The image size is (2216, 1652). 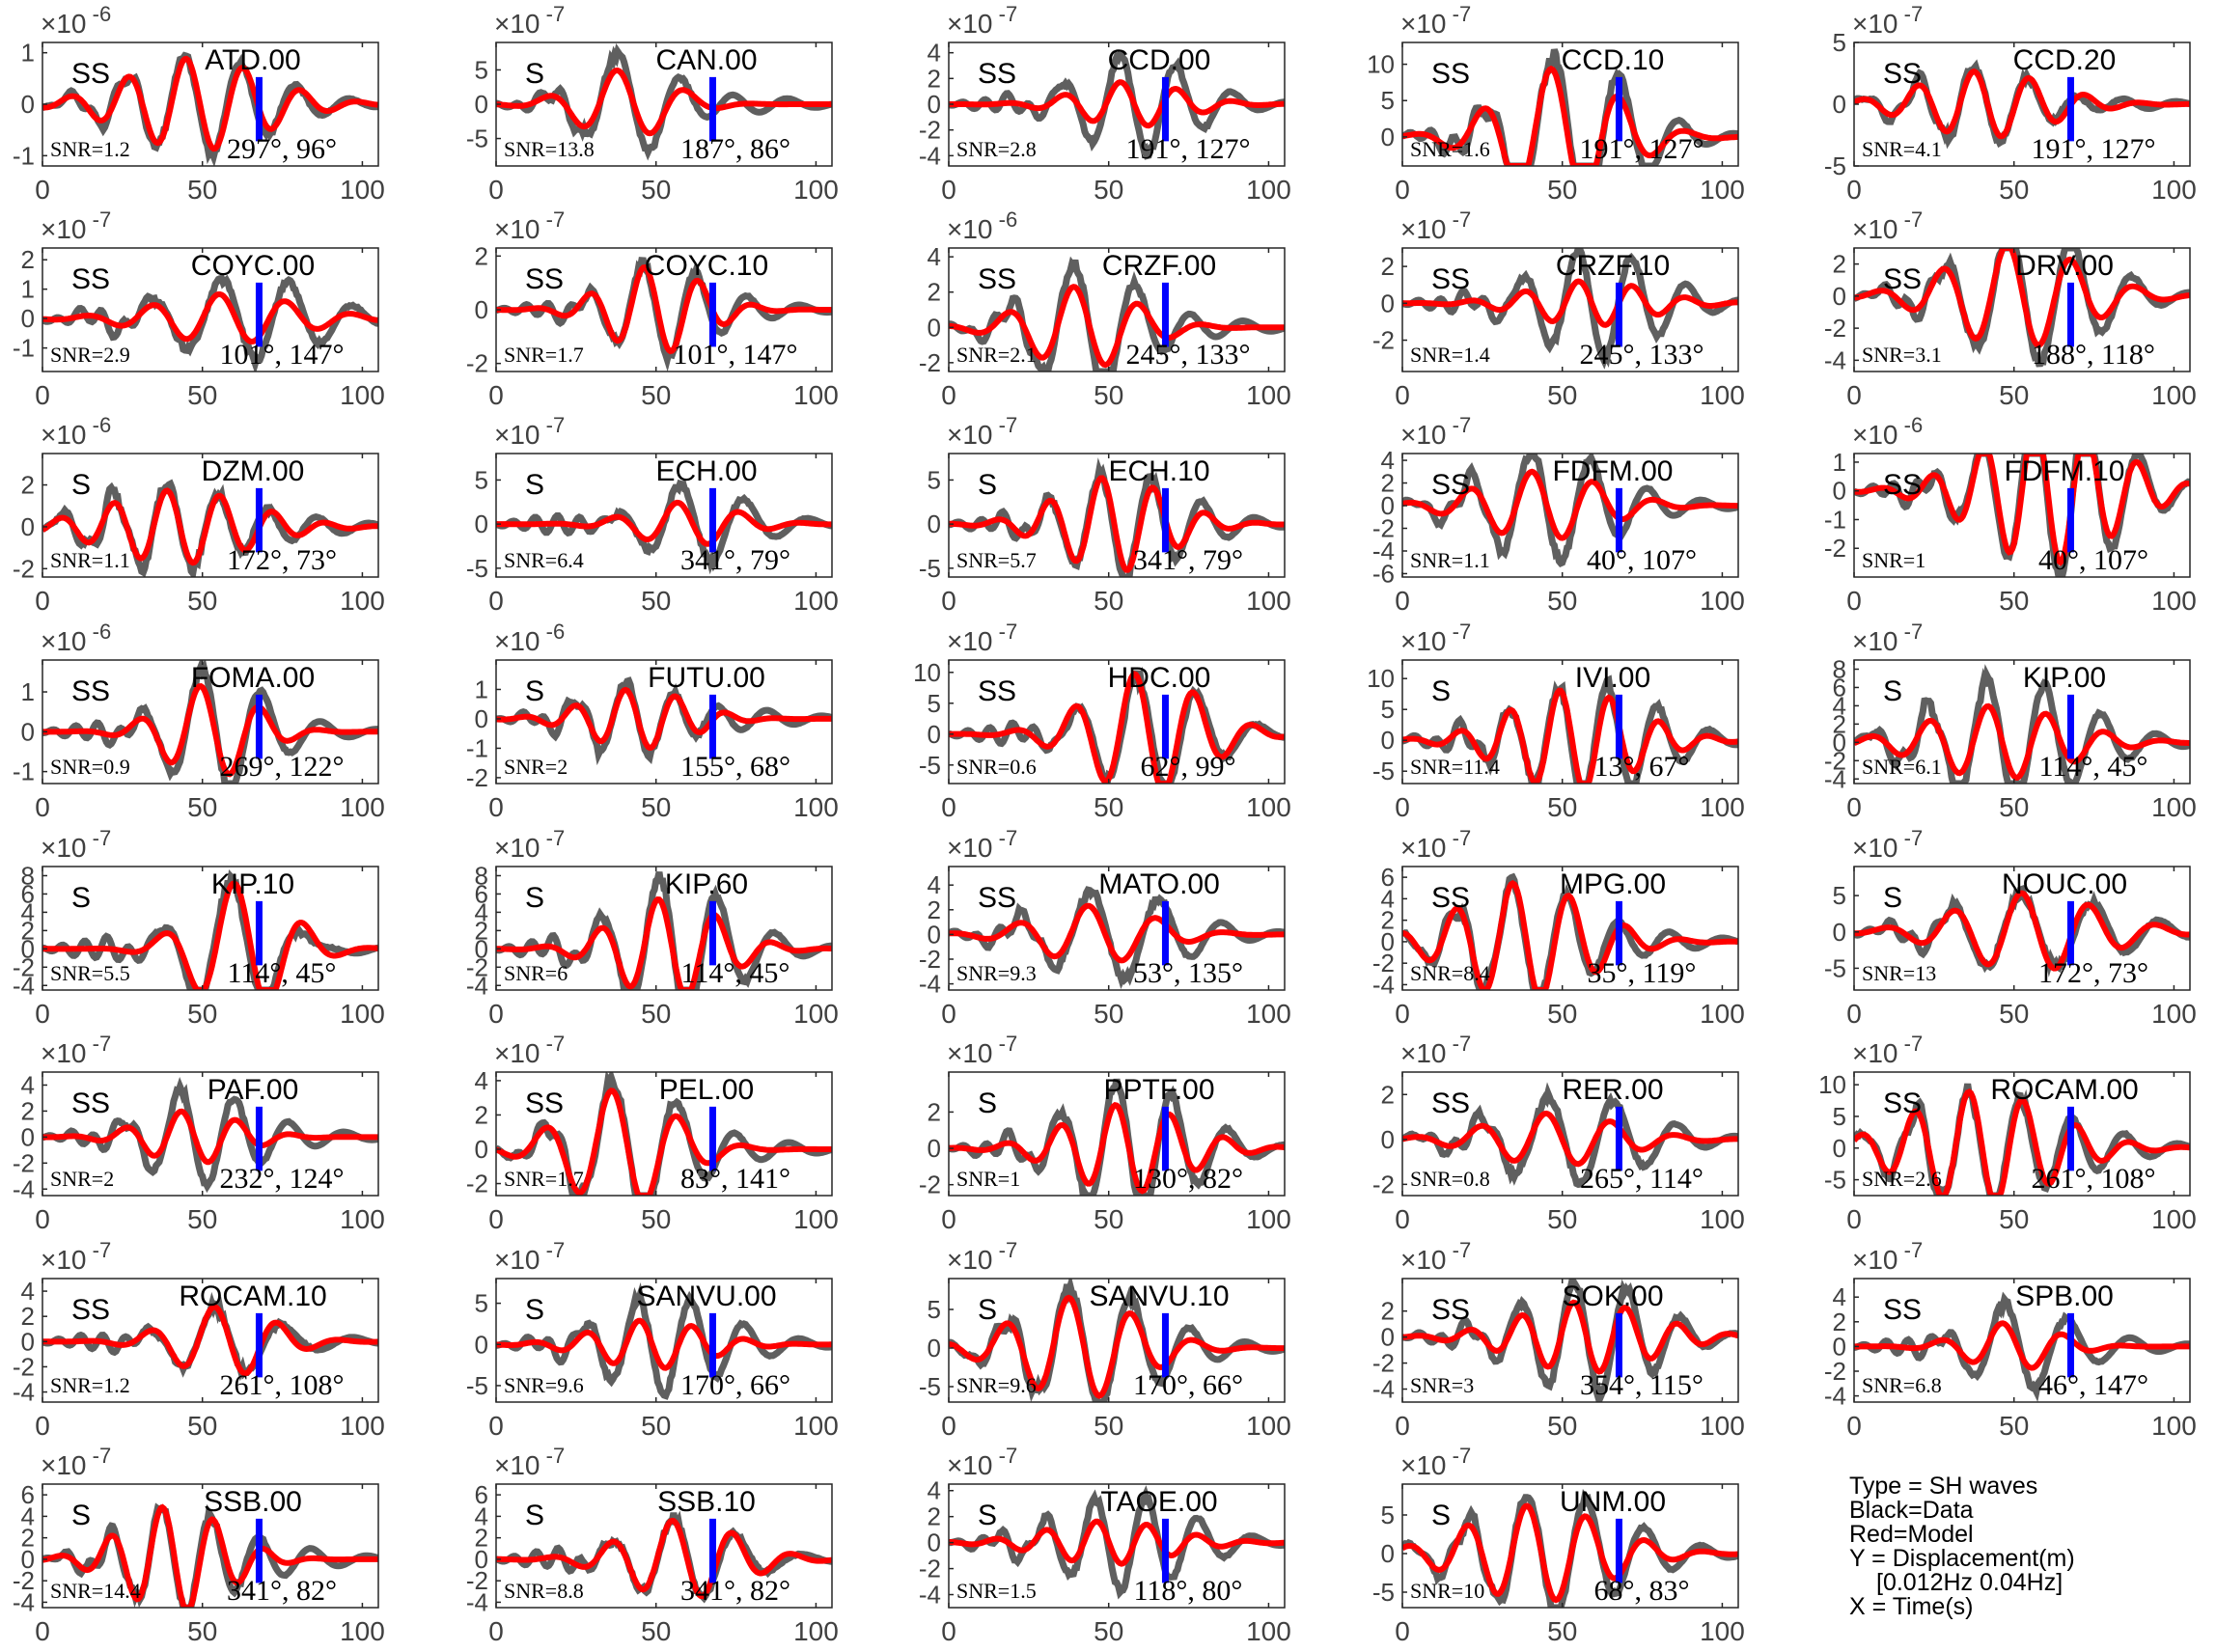 What do you see at coordinates (2093, 1385) in the screenshot?
I see `az-dist-label: 46°, 147°` at bounding box center [2093, 1385].